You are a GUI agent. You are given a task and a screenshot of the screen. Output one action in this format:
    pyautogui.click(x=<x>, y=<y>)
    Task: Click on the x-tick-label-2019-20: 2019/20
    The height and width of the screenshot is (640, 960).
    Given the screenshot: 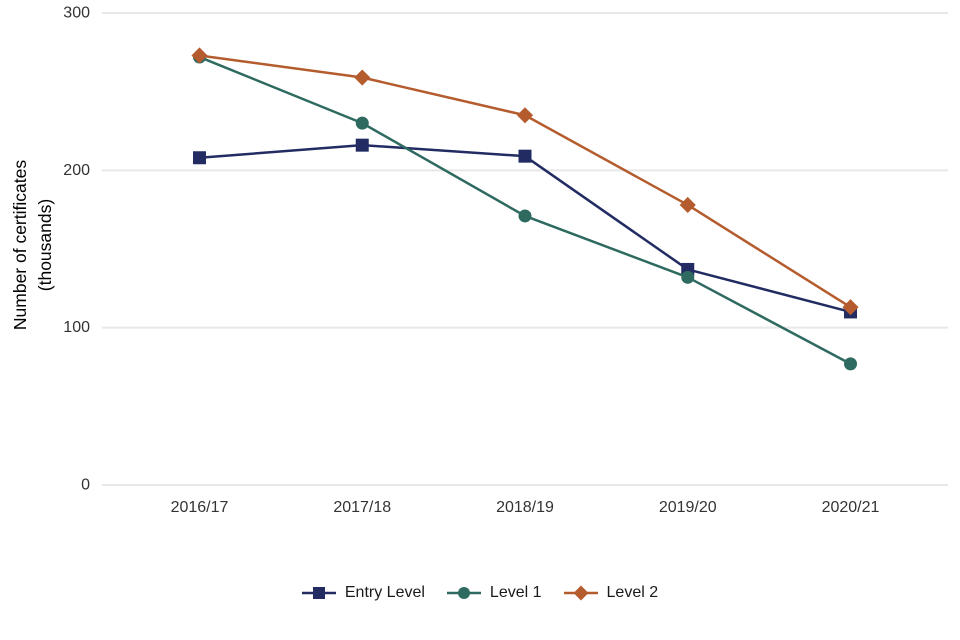 What is the action you would take?
    pyautogui.click(x=688, y=507)
    